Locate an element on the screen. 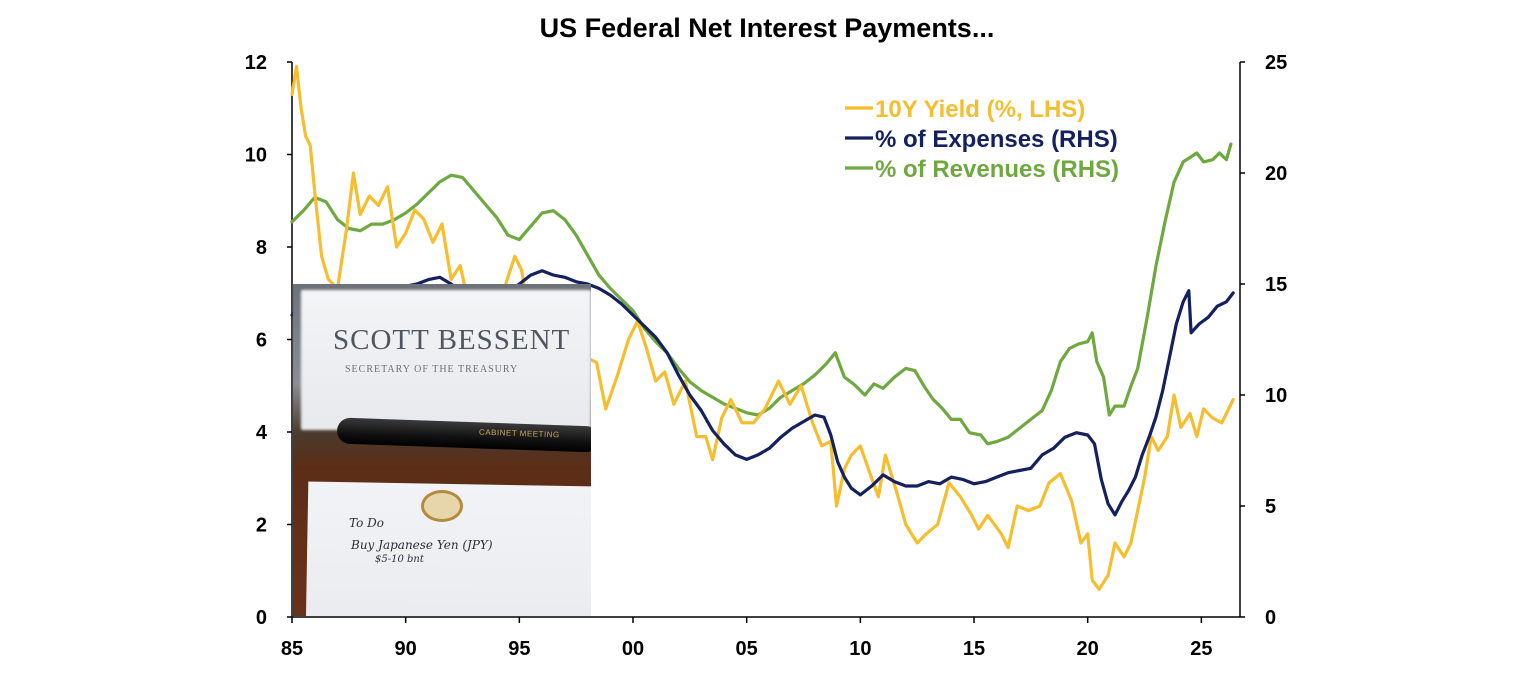 The height and width of the screenshot is (680, 1536). right-tick-label: 15 is located at coordinates (1276, 285).